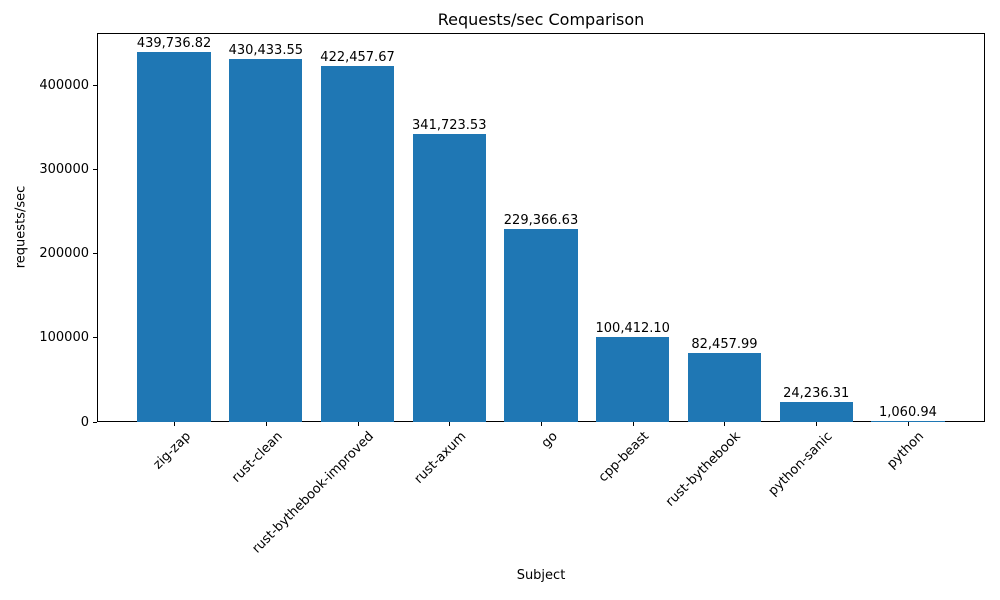 This screenshot has height=600, width=1000. I want to click on bar-value-label: 430,433.55, so click(265, 51).